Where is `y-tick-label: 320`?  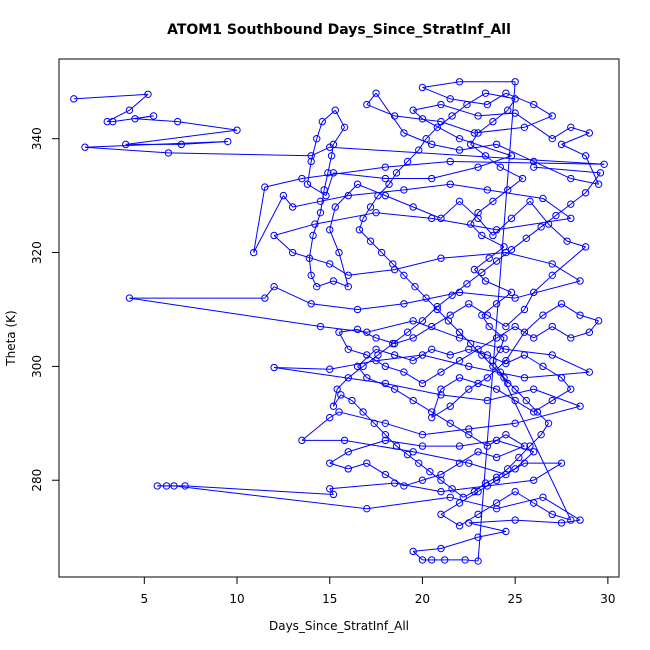
y-tick-label: 320 is located at coordinates (37, 252).